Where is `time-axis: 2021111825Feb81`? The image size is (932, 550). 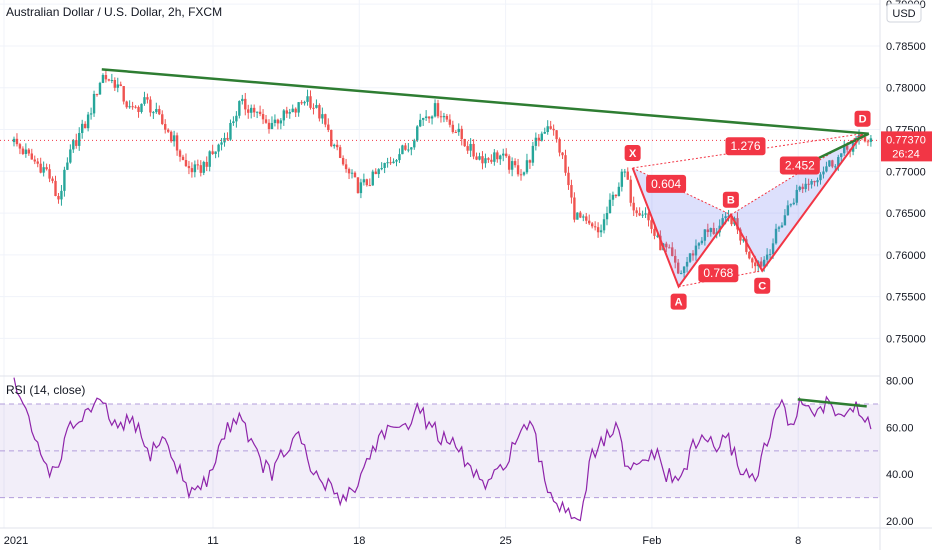 time-axis: 2021111825Feb81 is located at coordinates (468, 541).